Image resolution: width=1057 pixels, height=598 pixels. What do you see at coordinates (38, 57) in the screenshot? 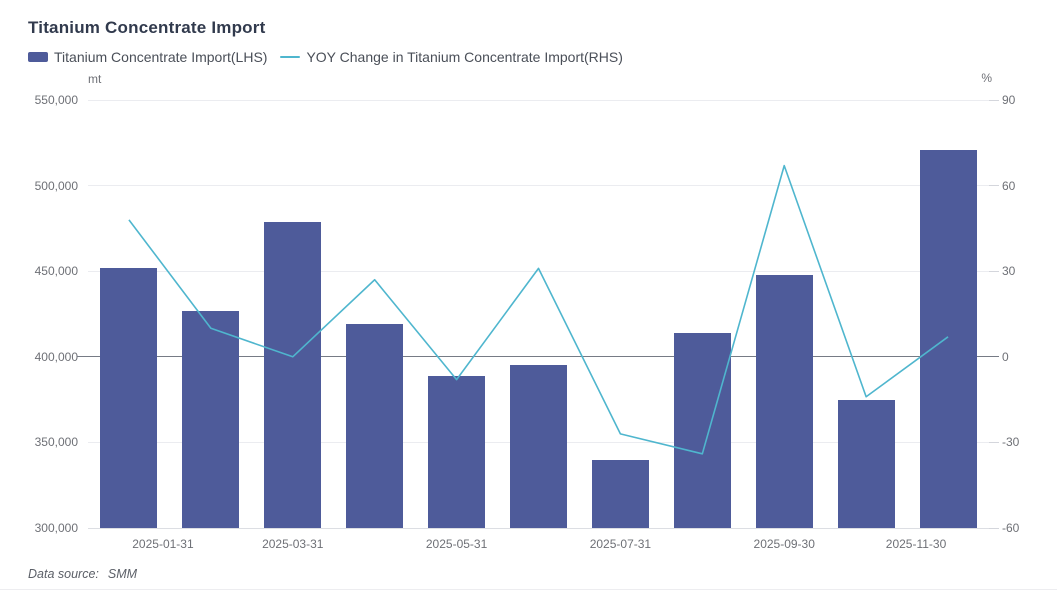
I see `bar-series-swatch-icon` at bounding box center [38, 57].